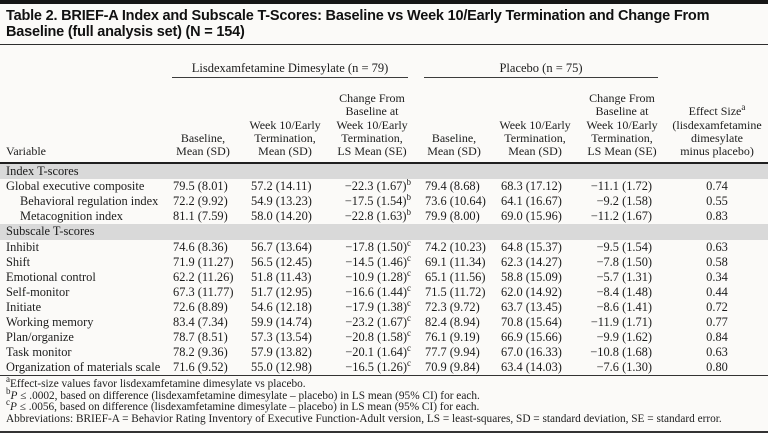  Describe the element at coordinates (200, 306) in the screenshot. I see `ldx-baseline-cell: 72.6 (8.89)` at that location.